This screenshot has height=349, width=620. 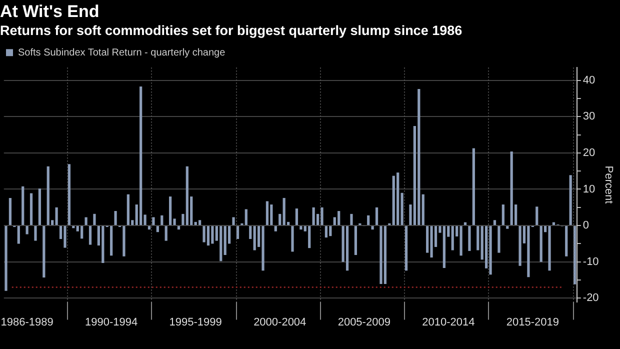 I want to click on chart-subtitle: Returns for soft commodities set for biggest quarterly slump since 1986, so click(x=231, y=30).